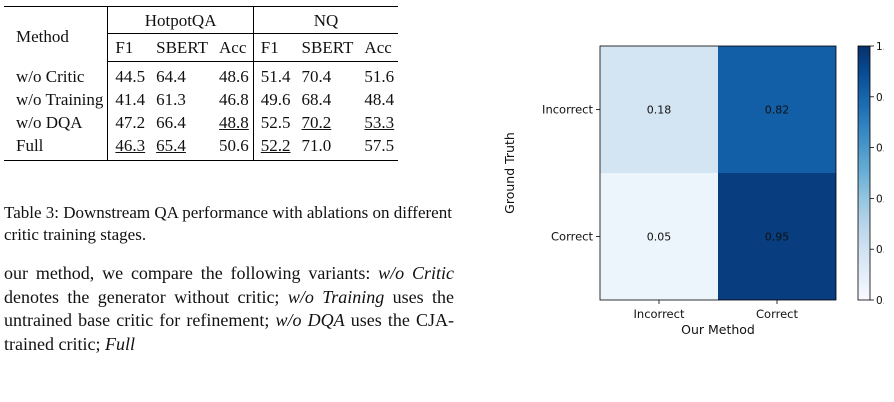 This screenshot has height=402, width=894. I want to click on value-cell: 48.8, so click(234, 122).